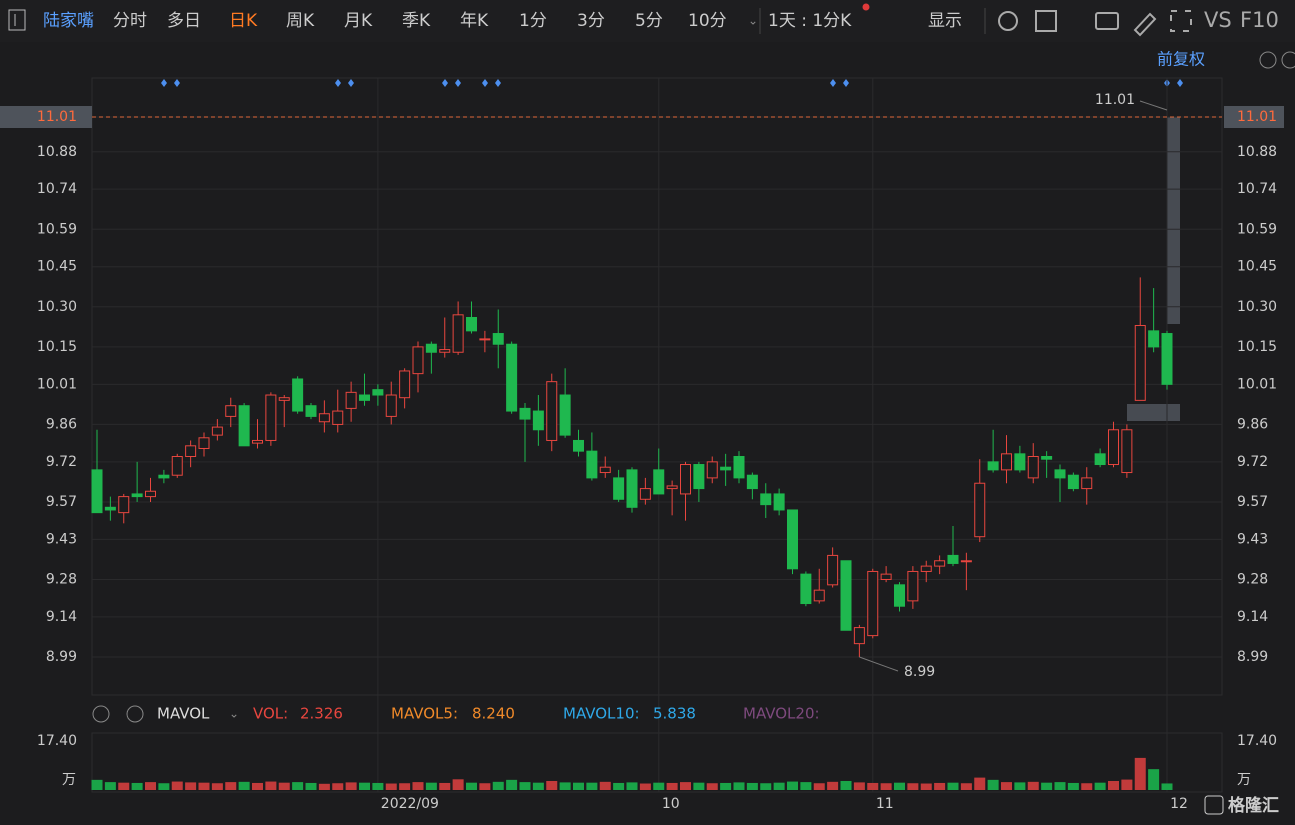 Image resolution: width=1295 pixels, height=825 pixels. I want to click on ma5-value: 8.240, so click(493, 714).